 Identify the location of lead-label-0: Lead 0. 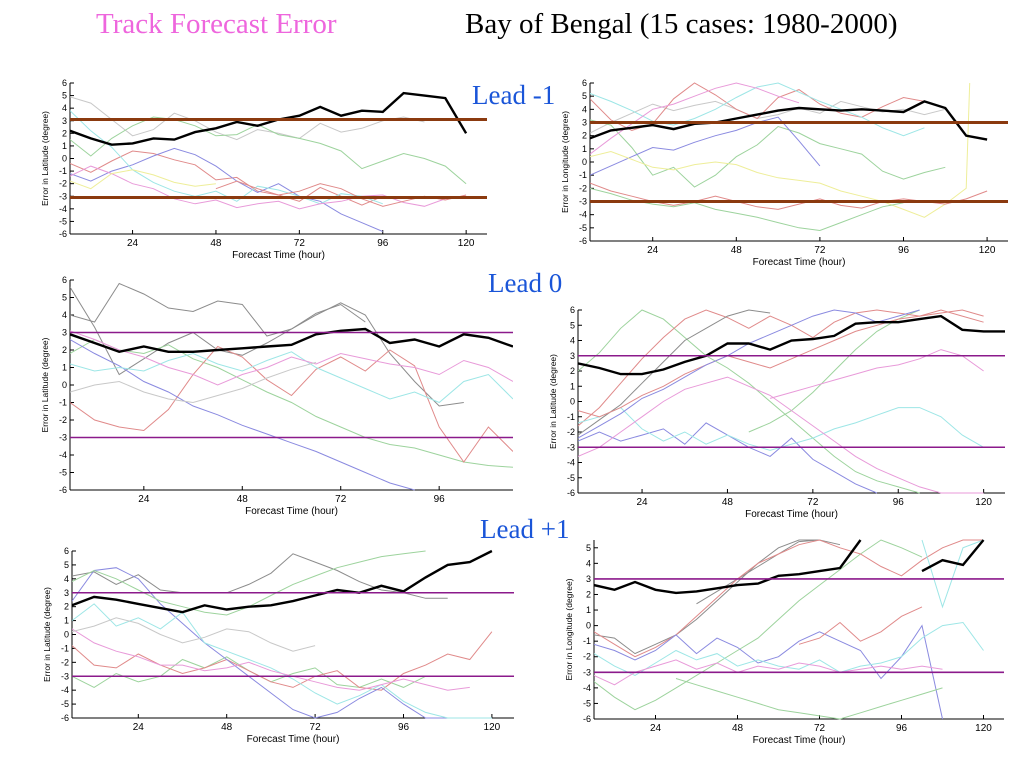
(525, 283).